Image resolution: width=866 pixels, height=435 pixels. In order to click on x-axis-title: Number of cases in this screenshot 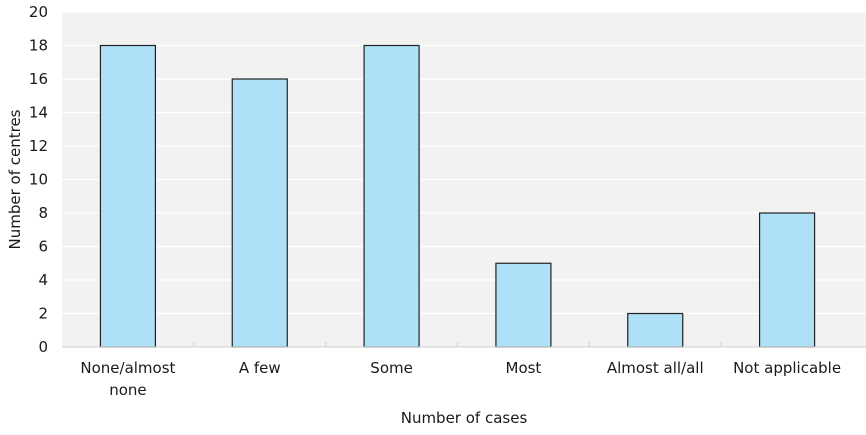, I will do `click(464, 418)`.